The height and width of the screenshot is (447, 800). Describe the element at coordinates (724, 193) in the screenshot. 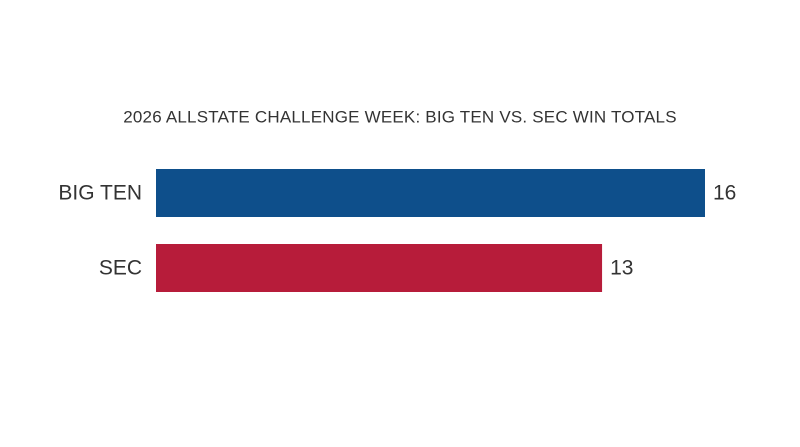

I see `value-label: 16` at that location.